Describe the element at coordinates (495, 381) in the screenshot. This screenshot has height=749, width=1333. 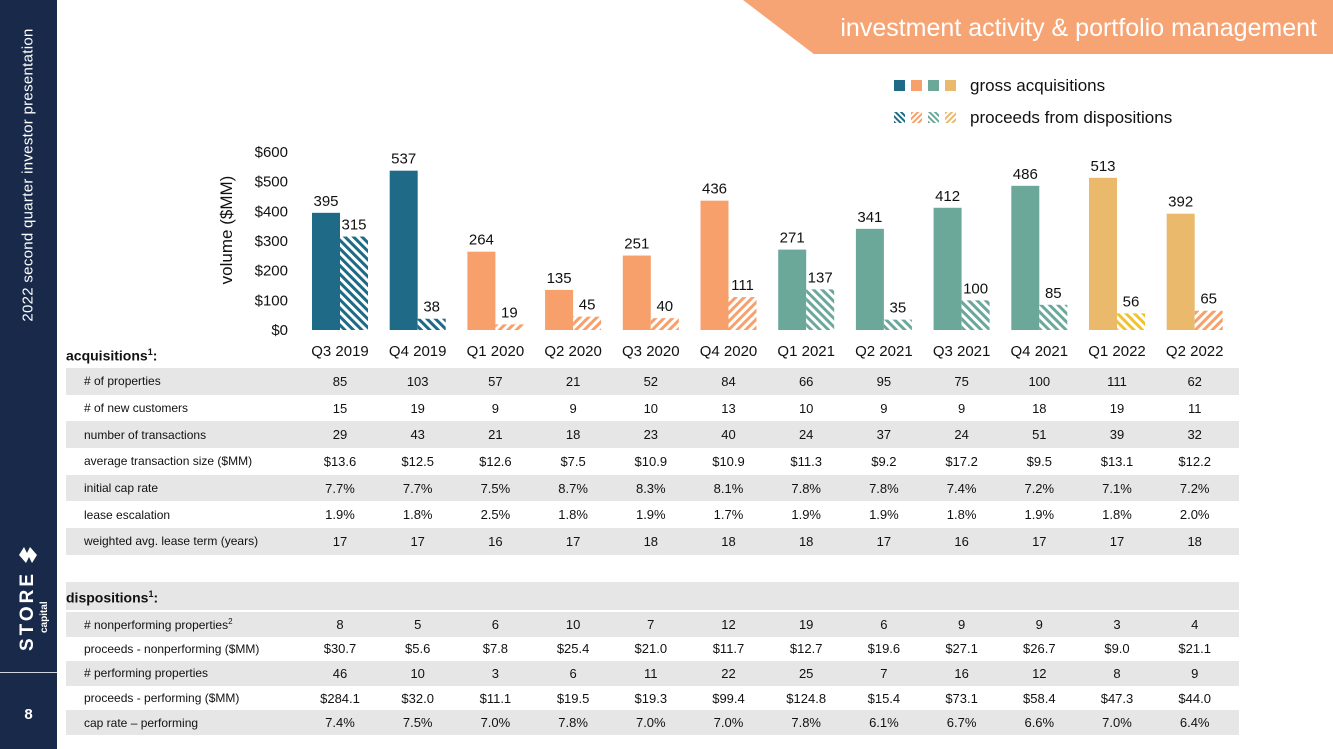
I see `table-cell: 57` at that location.